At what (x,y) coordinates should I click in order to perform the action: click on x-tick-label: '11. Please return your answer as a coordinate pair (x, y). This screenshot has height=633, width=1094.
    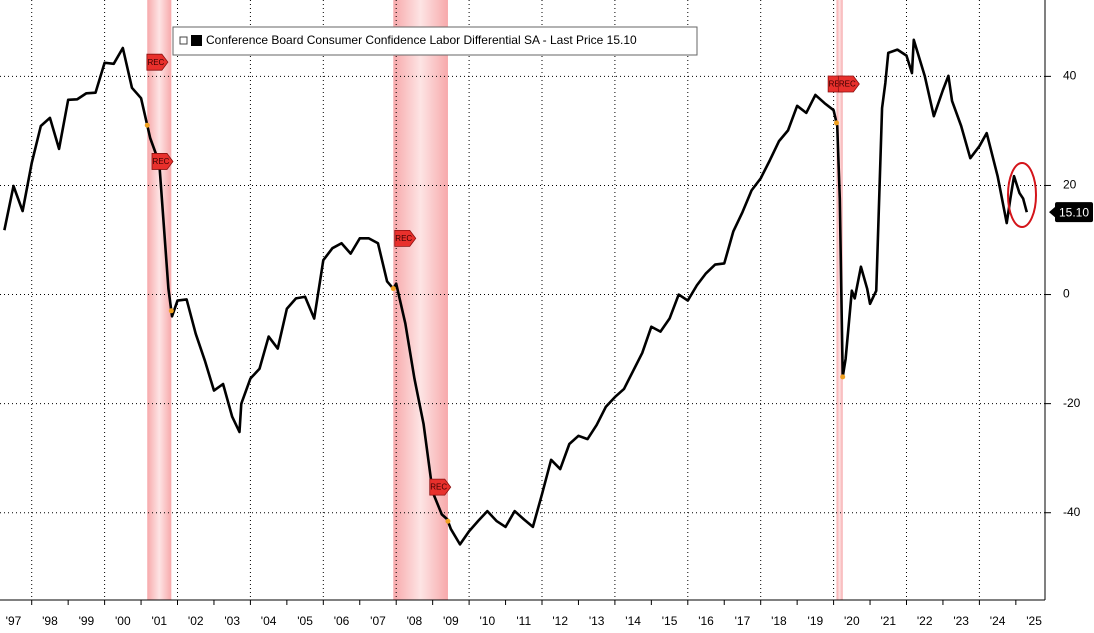
    Looking at the image, I should click on (523, 621).